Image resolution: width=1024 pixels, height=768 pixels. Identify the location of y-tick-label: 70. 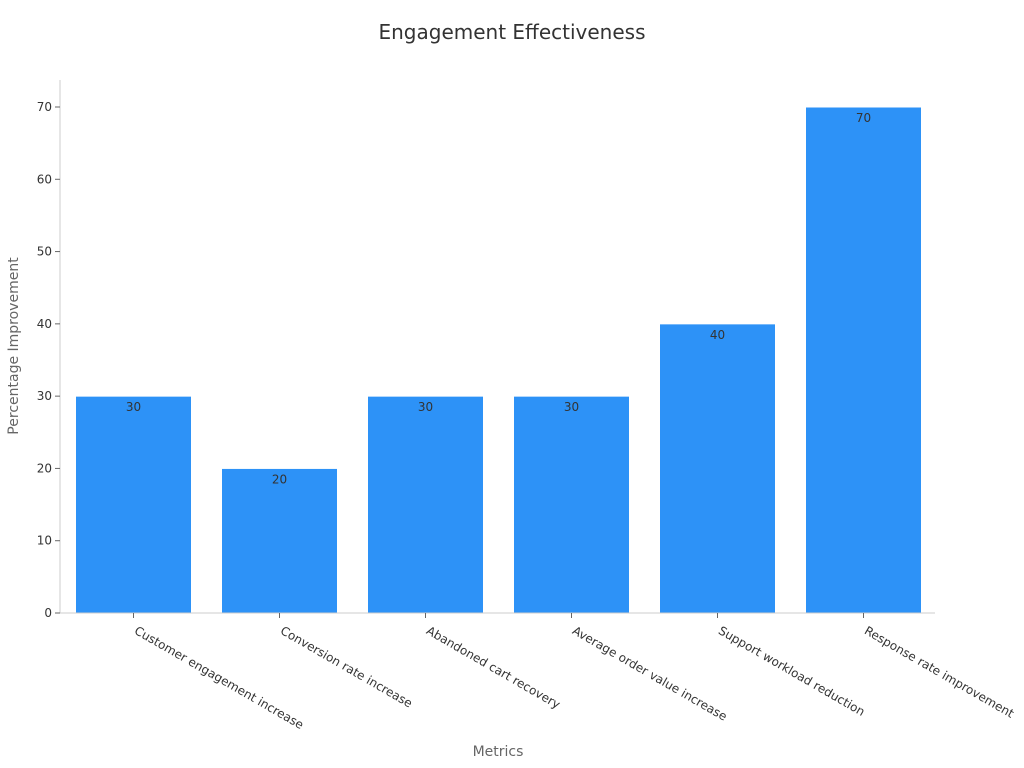
(44, 107).